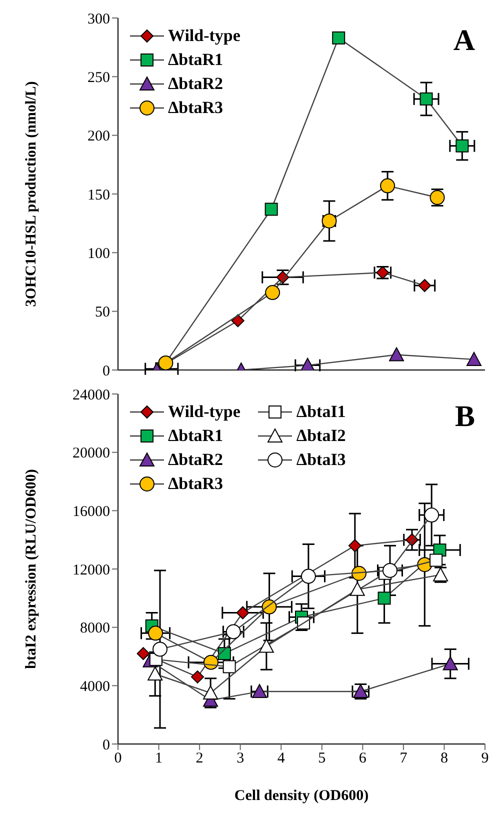 This screenshot has width=493, height=816. What do you see at coordinates (159, 758) in the screenshot?
I see `x-tick-label: 1` at bounding box center [159, 758].